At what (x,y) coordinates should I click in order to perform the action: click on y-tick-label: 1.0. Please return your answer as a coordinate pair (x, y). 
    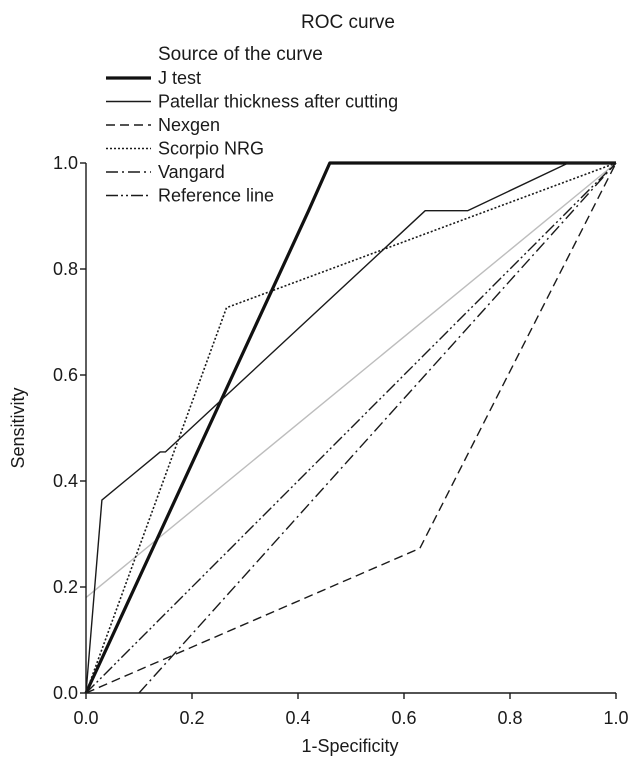
    Looking at the image, I should click on (65, 163).